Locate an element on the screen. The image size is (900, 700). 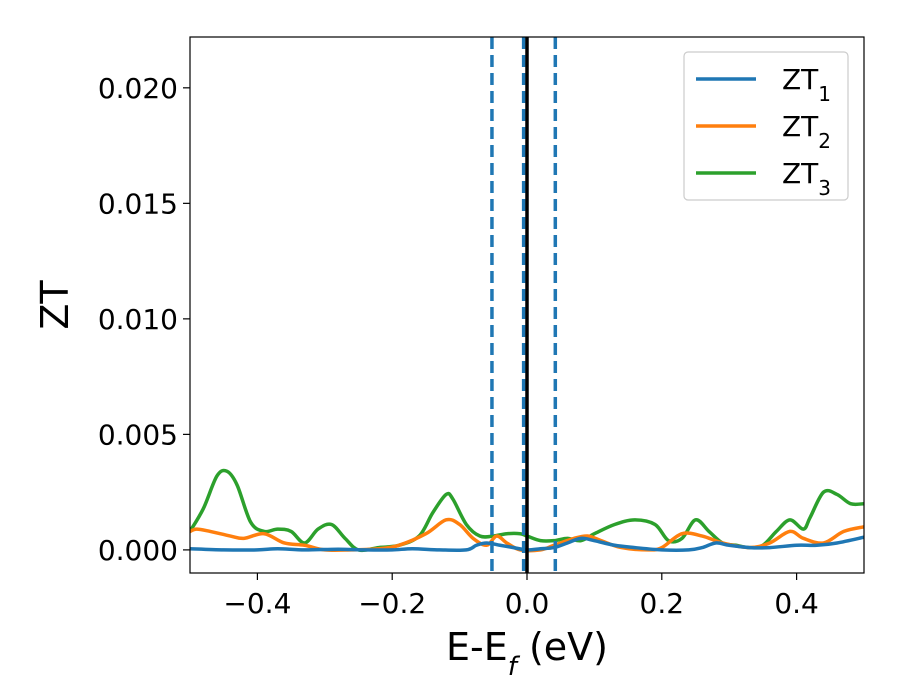
y-tick-label: 0.020 is located at coordinates (138, 88).